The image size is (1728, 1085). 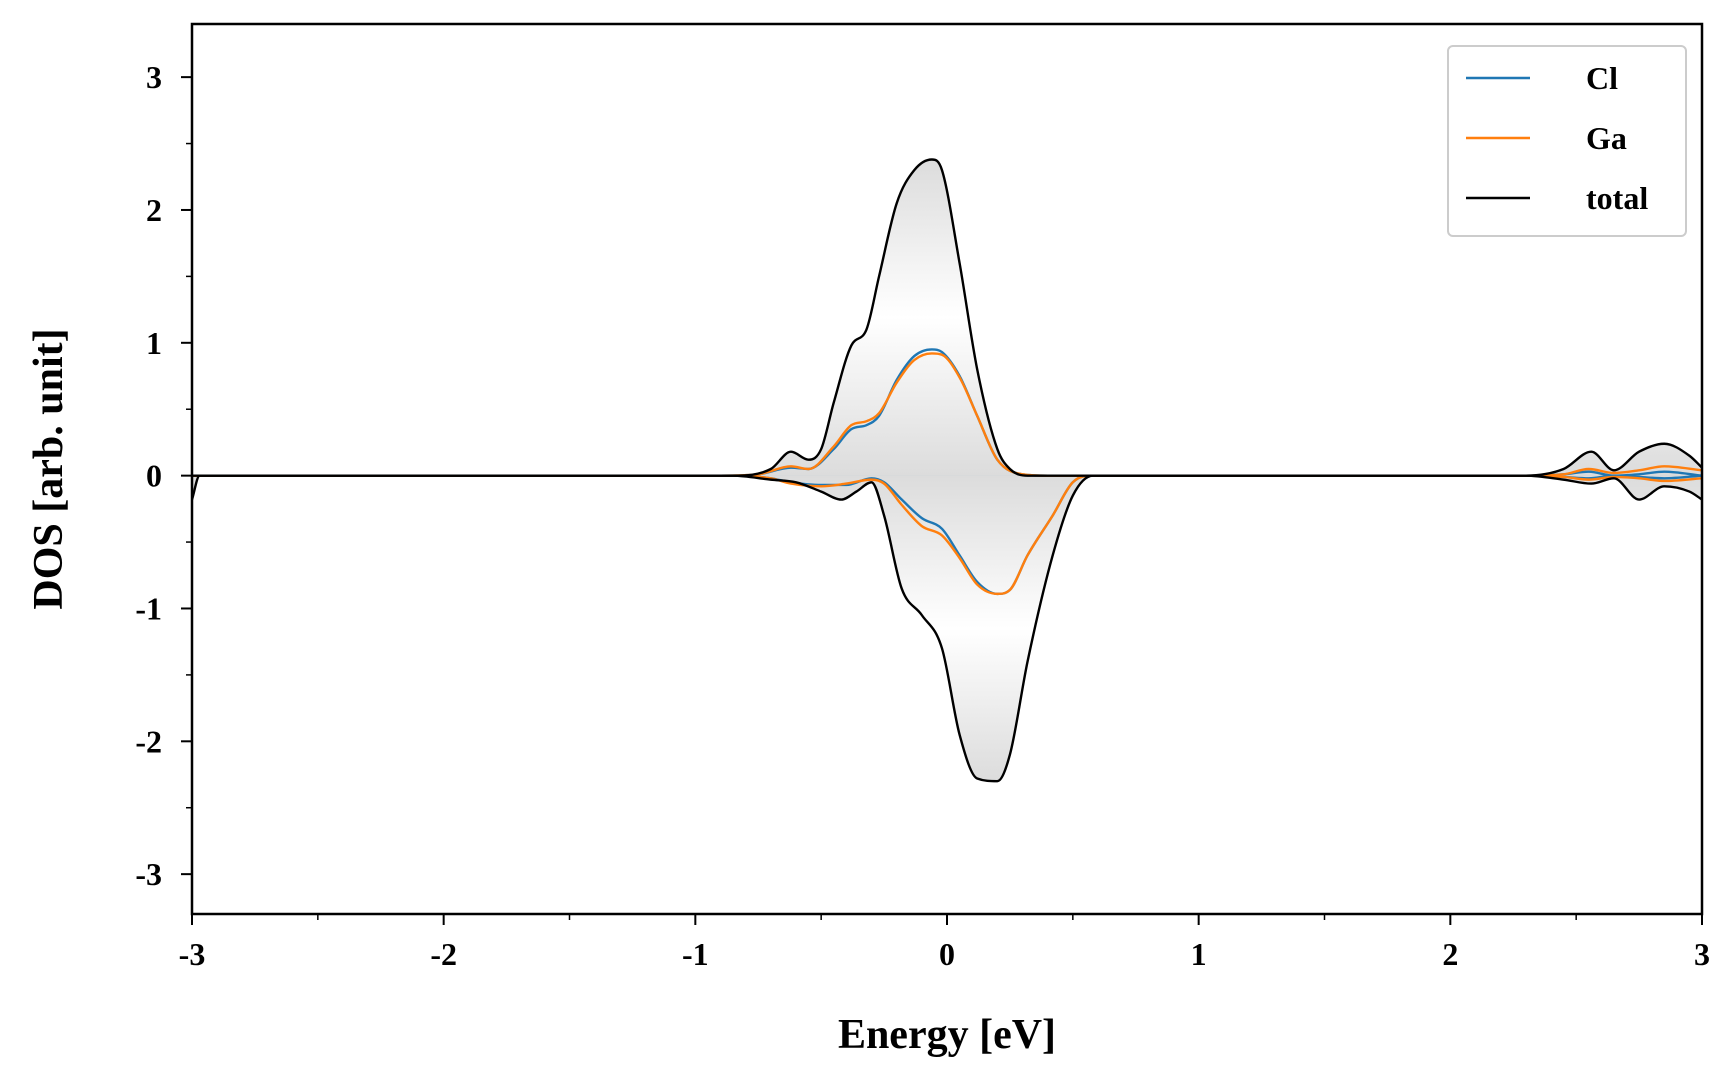 What do you see at coordinates (695, 954) in the screenshot?
I see `x-tick-label: -1` at bounding box center [695, 954].